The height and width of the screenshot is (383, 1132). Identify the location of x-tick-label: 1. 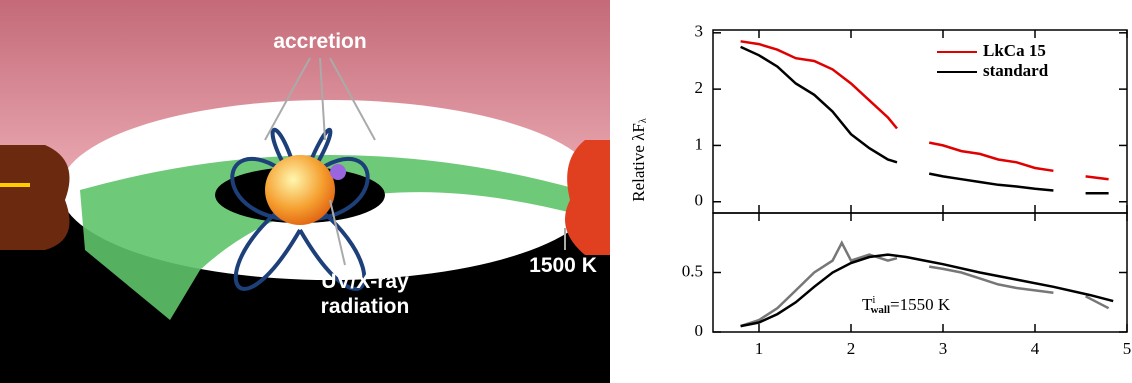
(759, 348).